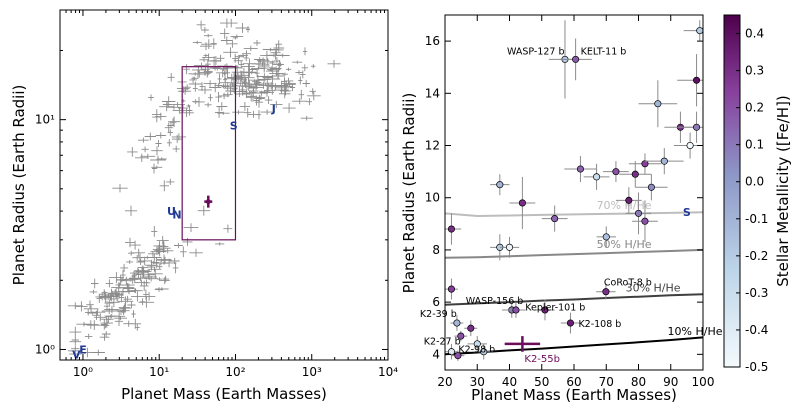 The width and height of the screenshot is (800, 415). What do you see at coordinates (687, 212) in the screenshot?
I see `saturn-label: S` at bounding box center [687, 212].